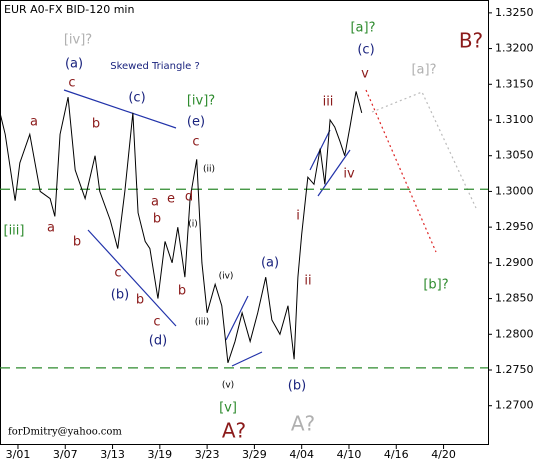 The height and width of the screenshot is (463, 533). Describe the element at coordinates (514, 190) in the screenshot. I see `y-tick-label: 1.3000` at that location.